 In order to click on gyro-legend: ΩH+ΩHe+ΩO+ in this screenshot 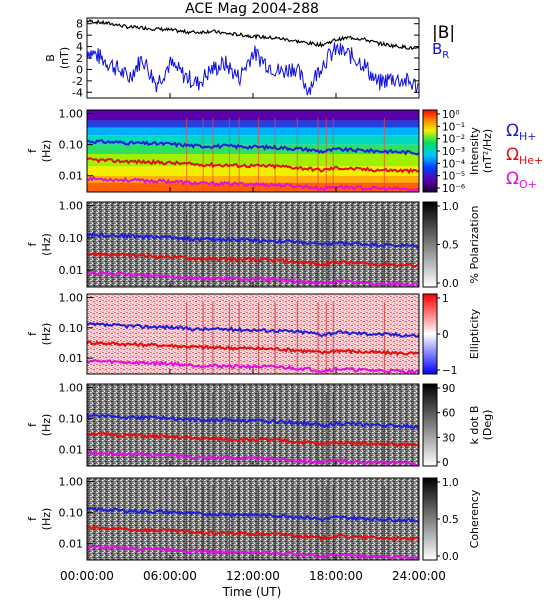, I will do `click(524, 156)`.